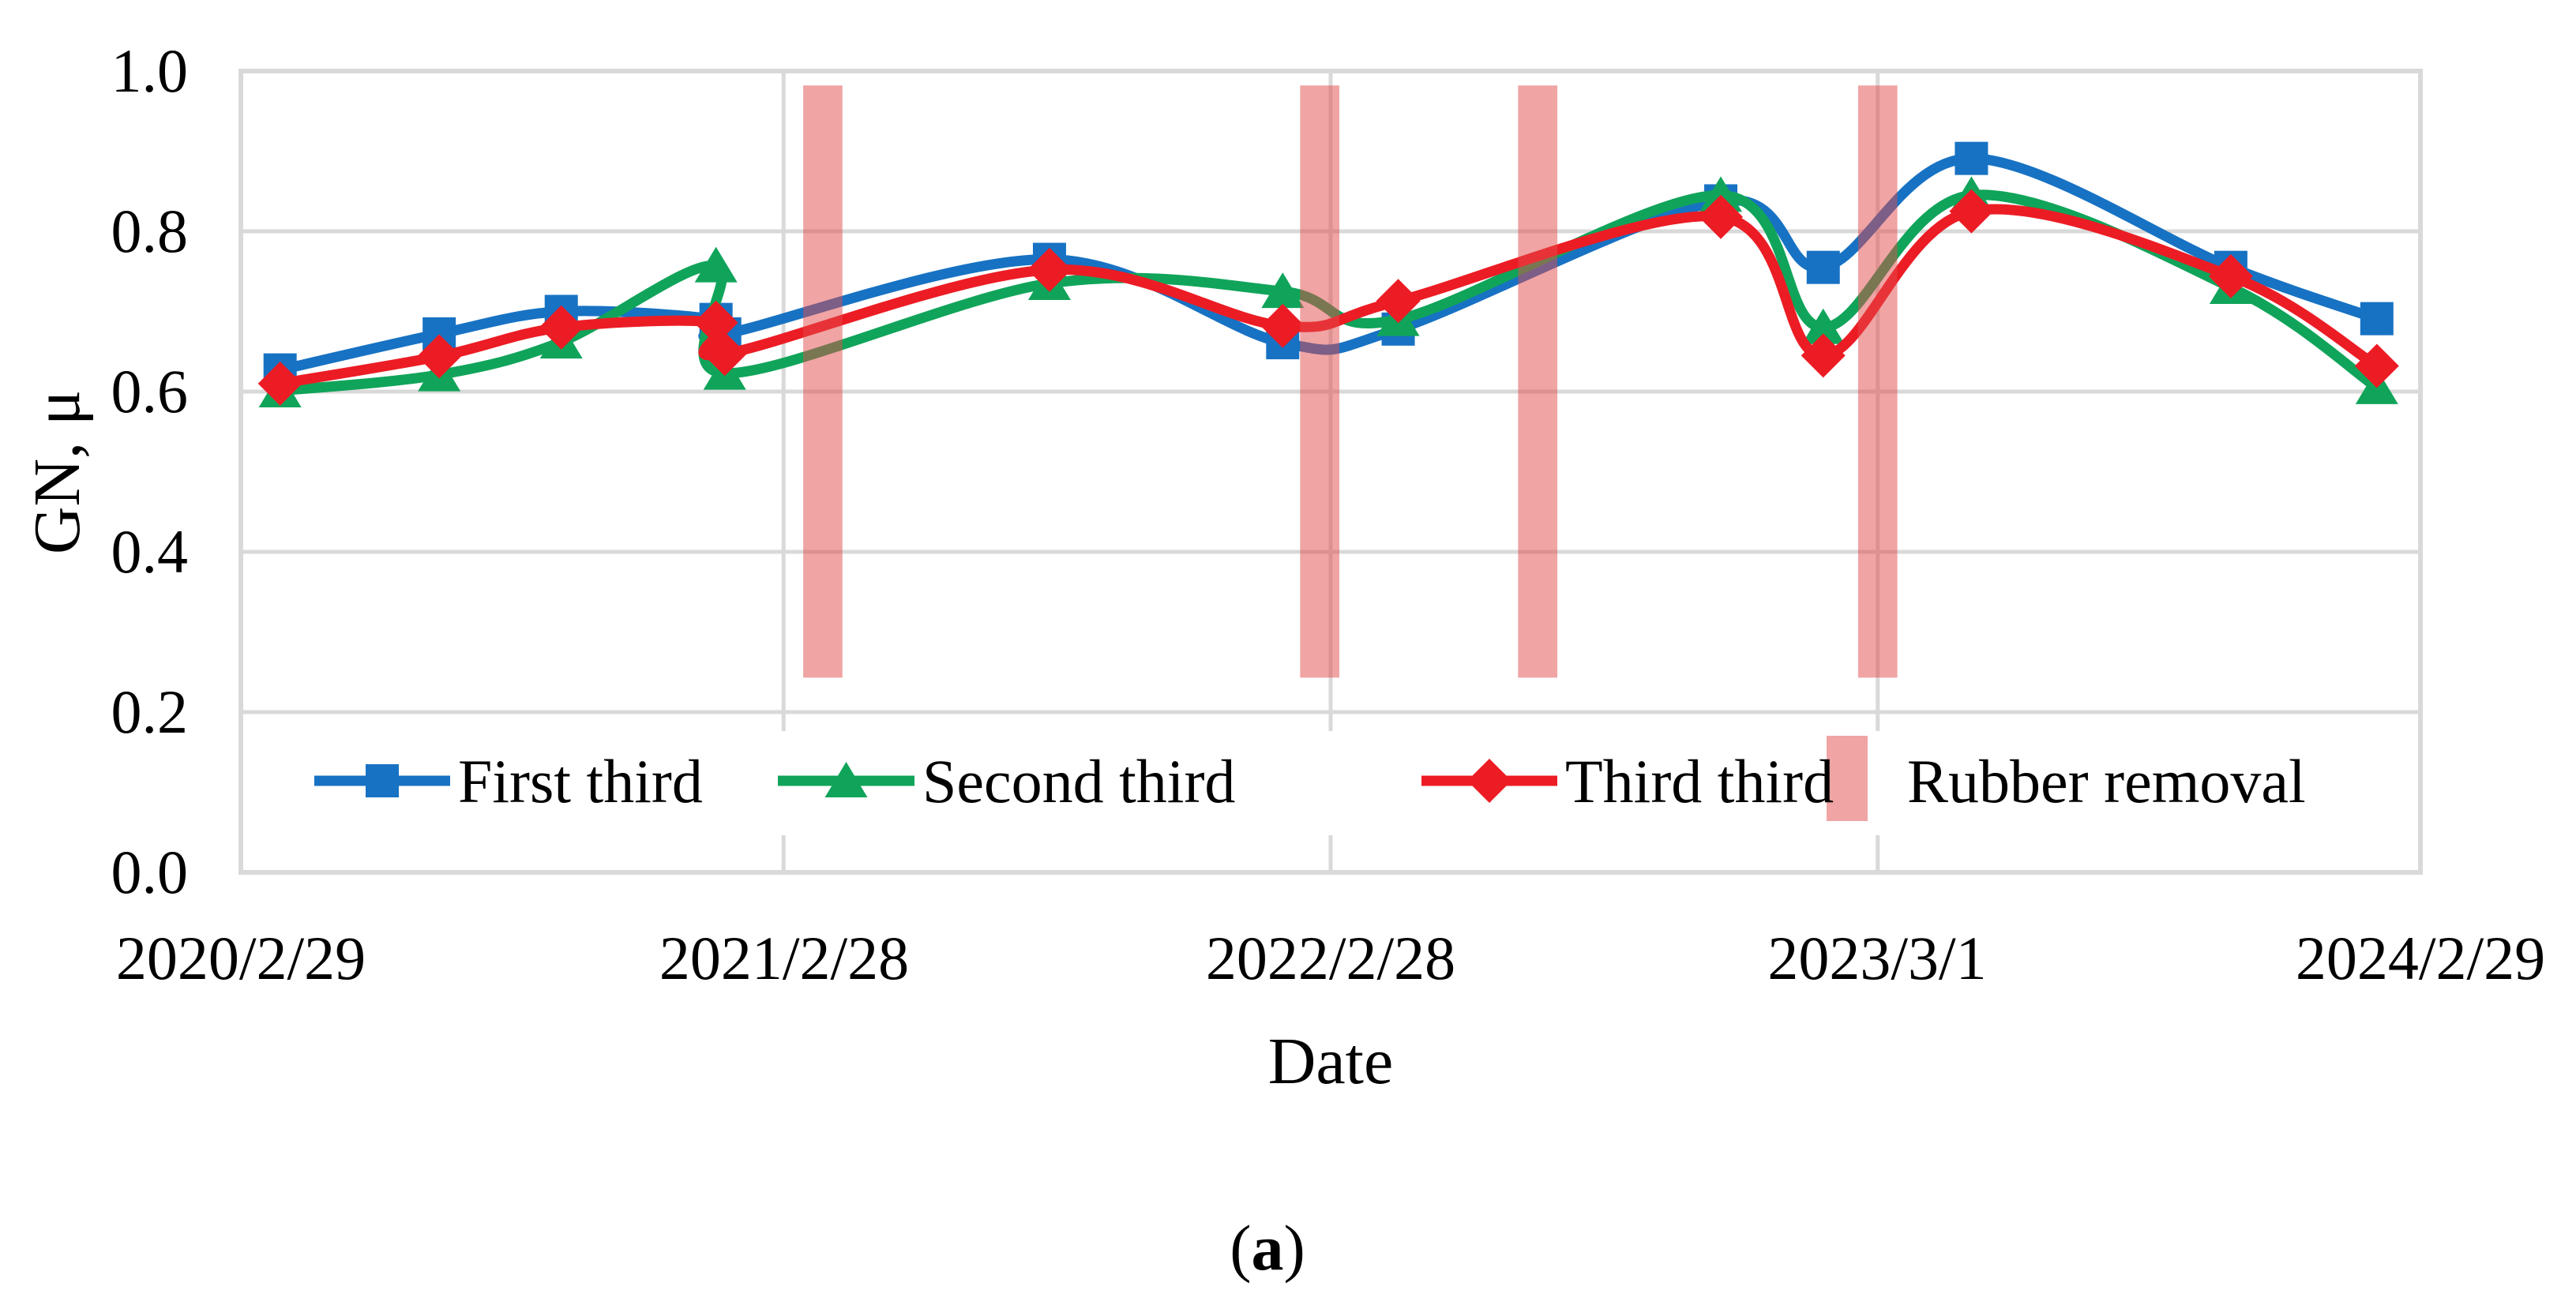 The width and height of the screenshot is (2576, 1305). Describe the element at coordinates (2420, 958) in the screenshot. I see `x-tick-2024: 2024/2/29` at that location.